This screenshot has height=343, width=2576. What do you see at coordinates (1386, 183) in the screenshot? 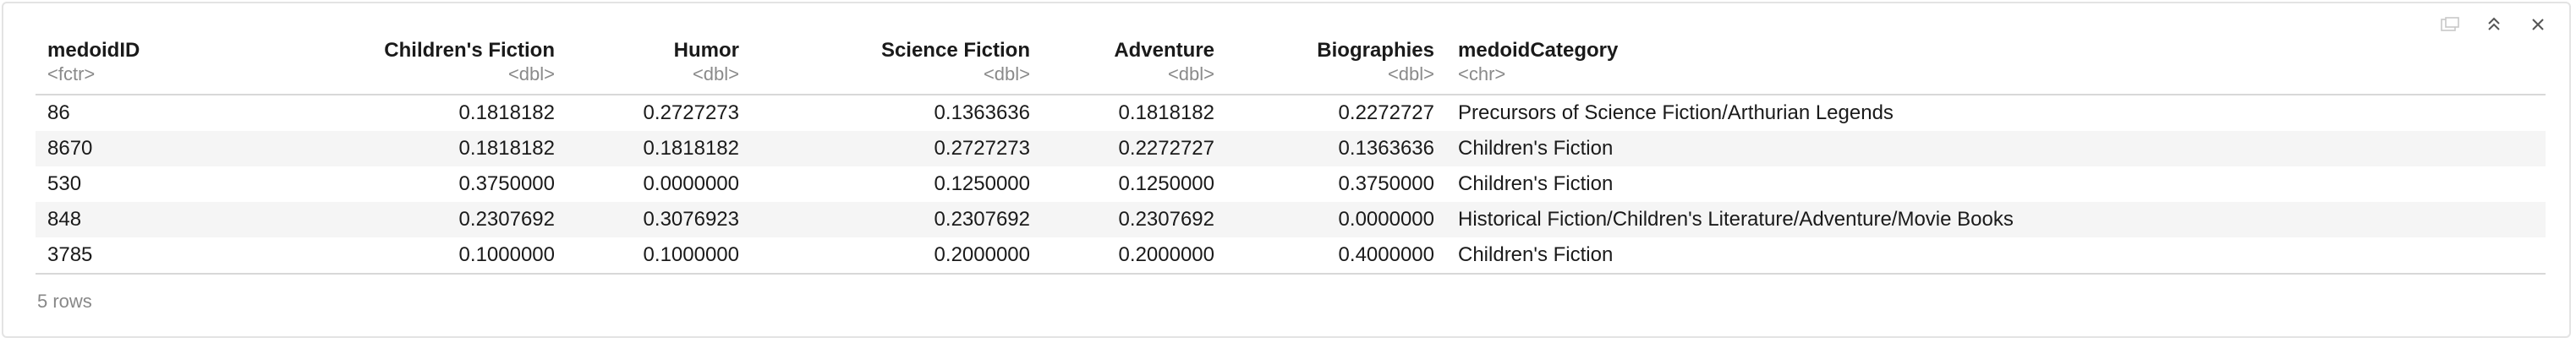
I see `cell-biographies: 0.3750000` at bounding box center [1386, 183].